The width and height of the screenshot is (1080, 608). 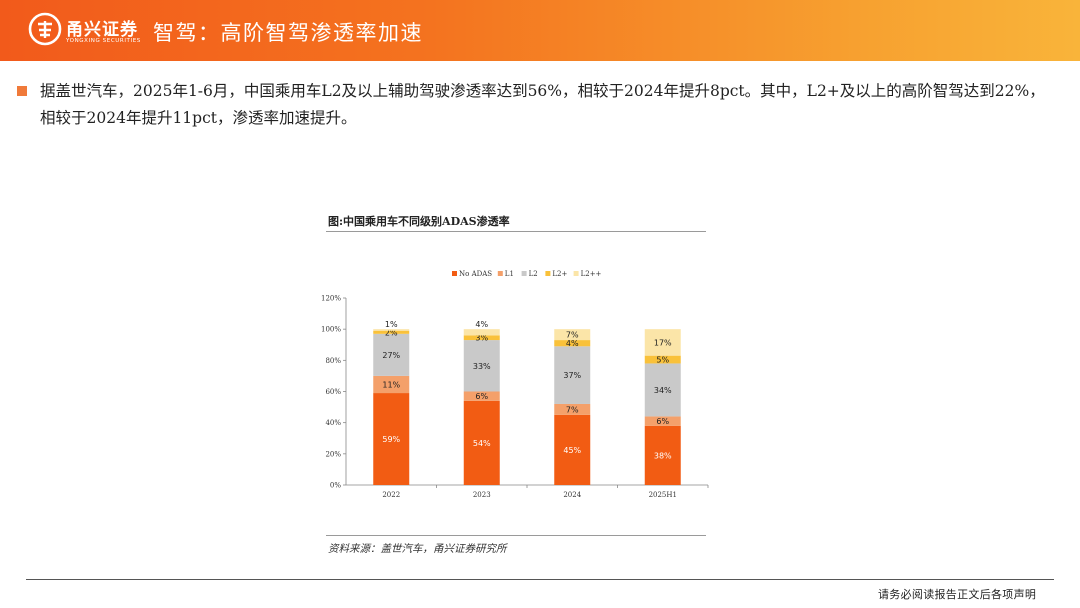 What do you see at coordinates (957, 594) in the screenshot?
I see `footer-disclaimer: 请务必阅读报告正文后各项声明` at bounding box center [957, 594].